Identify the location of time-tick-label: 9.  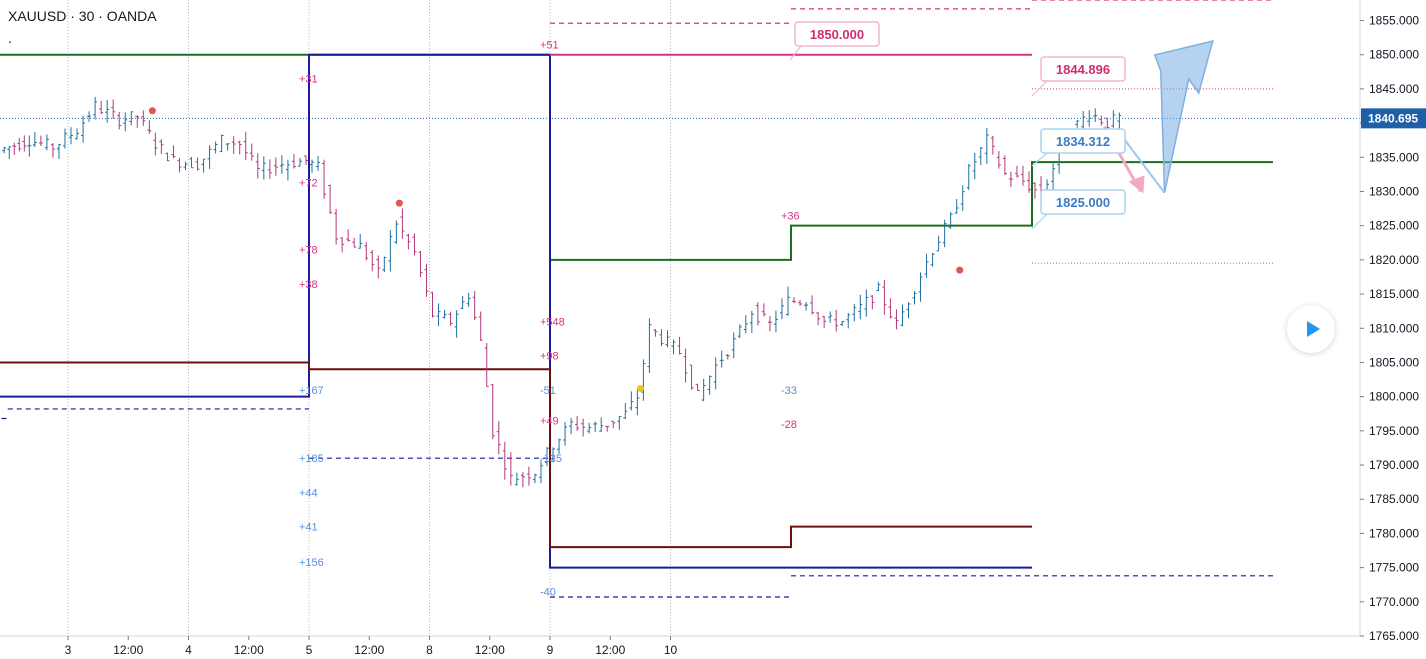
(550, 650).